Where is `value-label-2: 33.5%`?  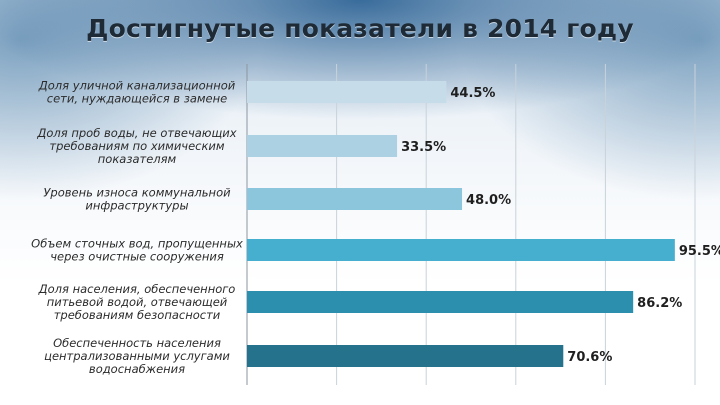 value-label-2: 33.5% is located at coordinates (423, 147).